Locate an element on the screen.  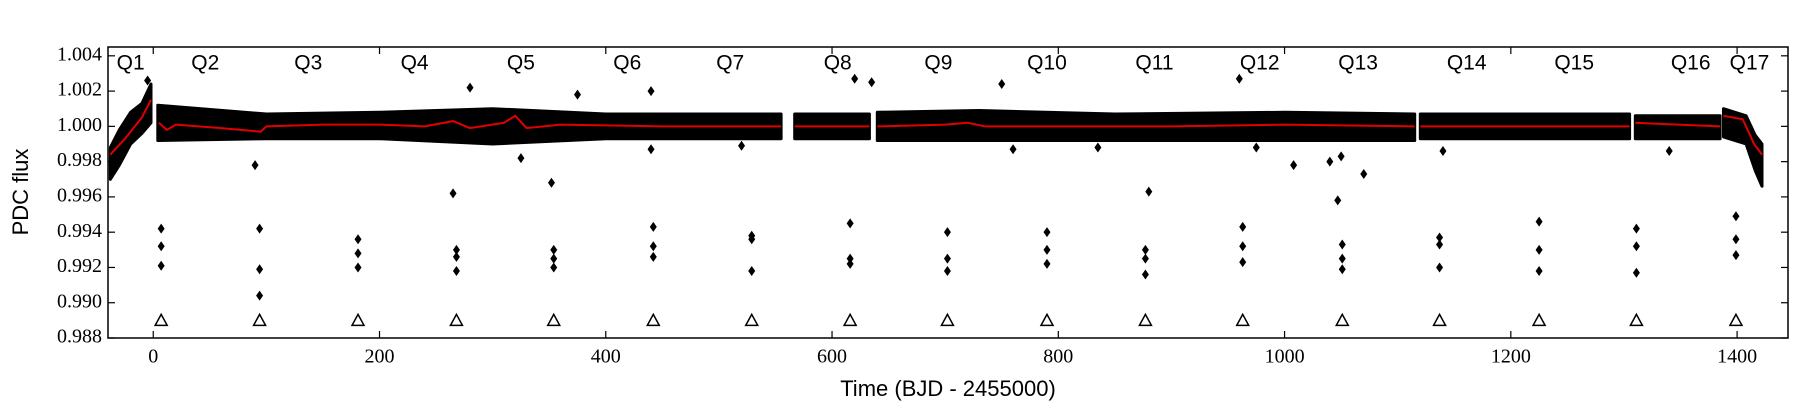
quarter-label: Q9 is located at coordinates (938, 63).